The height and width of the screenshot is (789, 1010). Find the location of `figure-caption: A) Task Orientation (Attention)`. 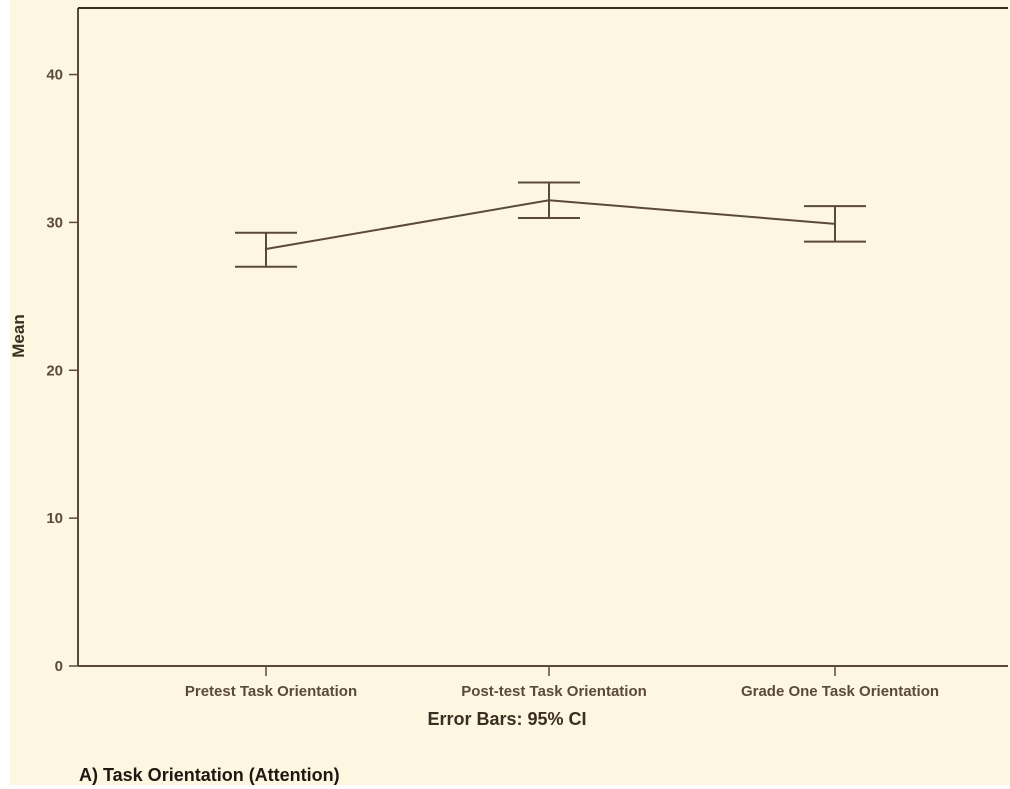

figure-caption: A) Task Orientation (Attention) is located at coordinates (209, 775).